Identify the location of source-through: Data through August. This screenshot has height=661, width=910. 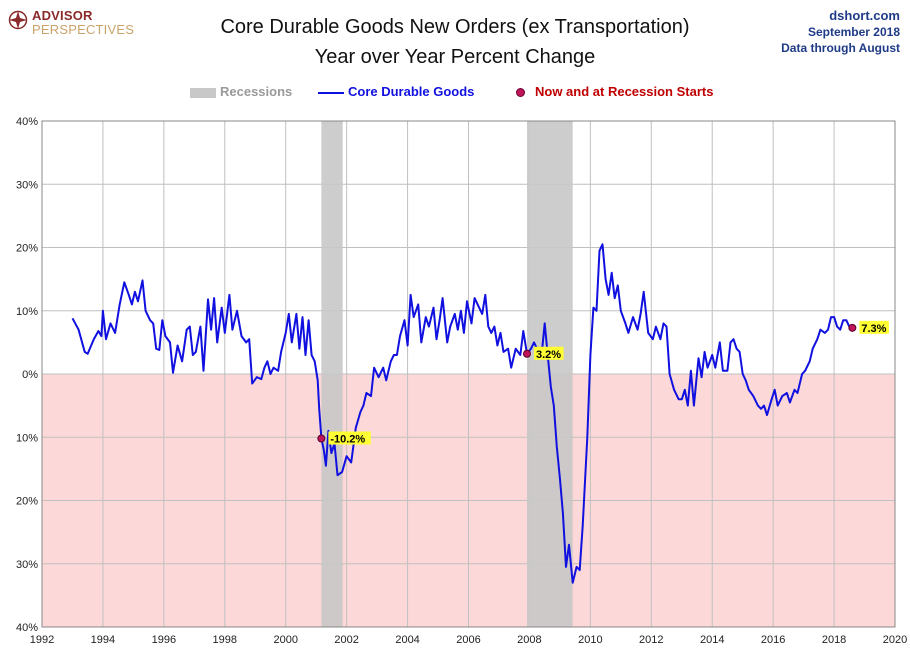
(840, 48).